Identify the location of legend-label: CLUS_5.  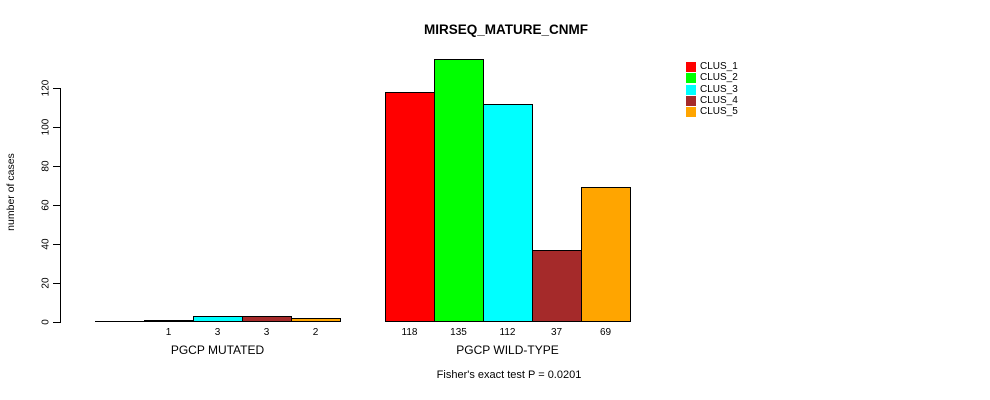
(719, 112).